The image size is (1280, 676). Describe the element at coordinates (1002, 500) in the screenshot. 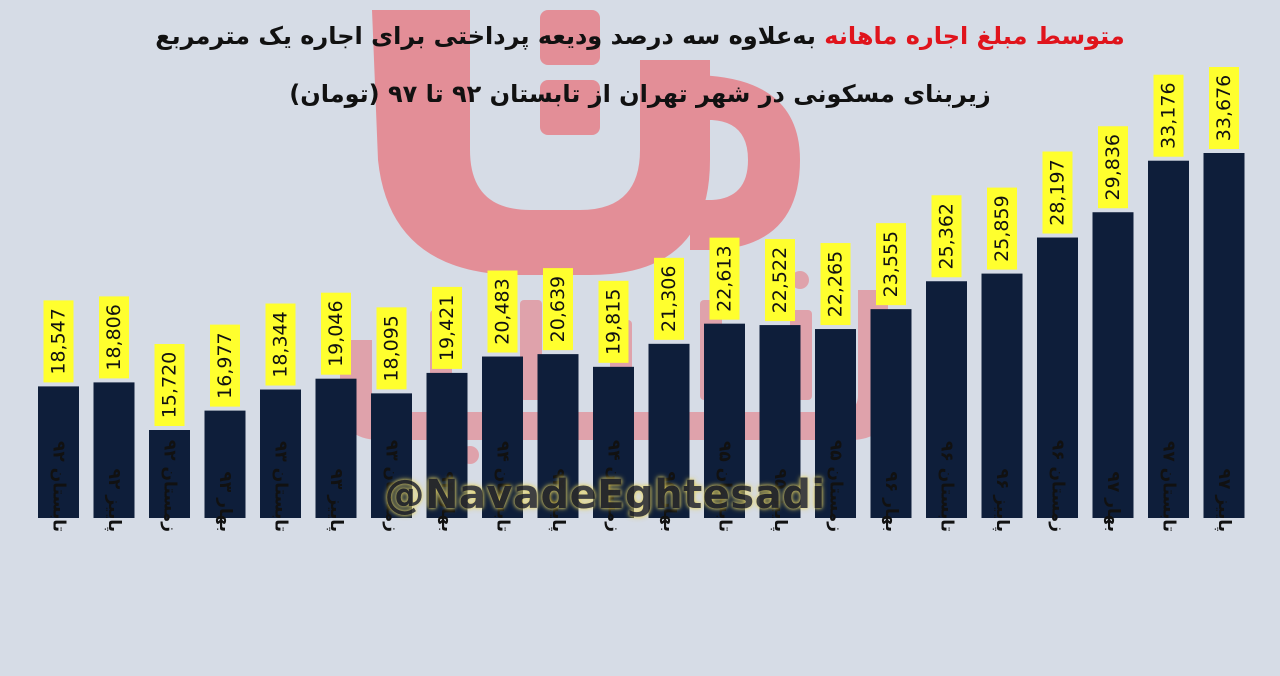

I see `x-tick-label: پاییز ۹۶` at that location.